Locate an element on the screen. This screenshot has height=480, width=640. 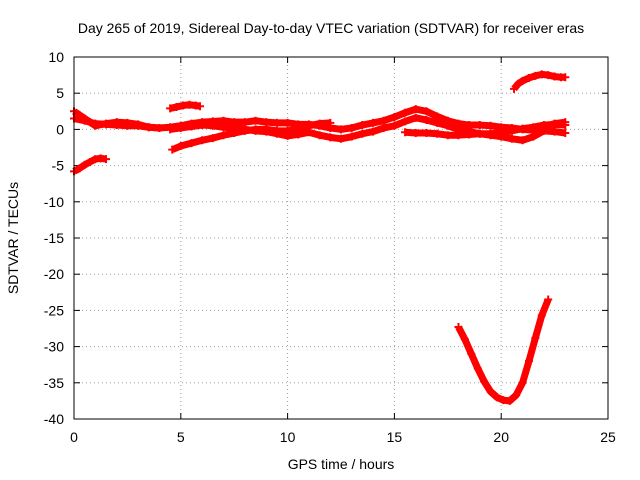
x-tick-label: 25 is located at coordinates (608, 437).